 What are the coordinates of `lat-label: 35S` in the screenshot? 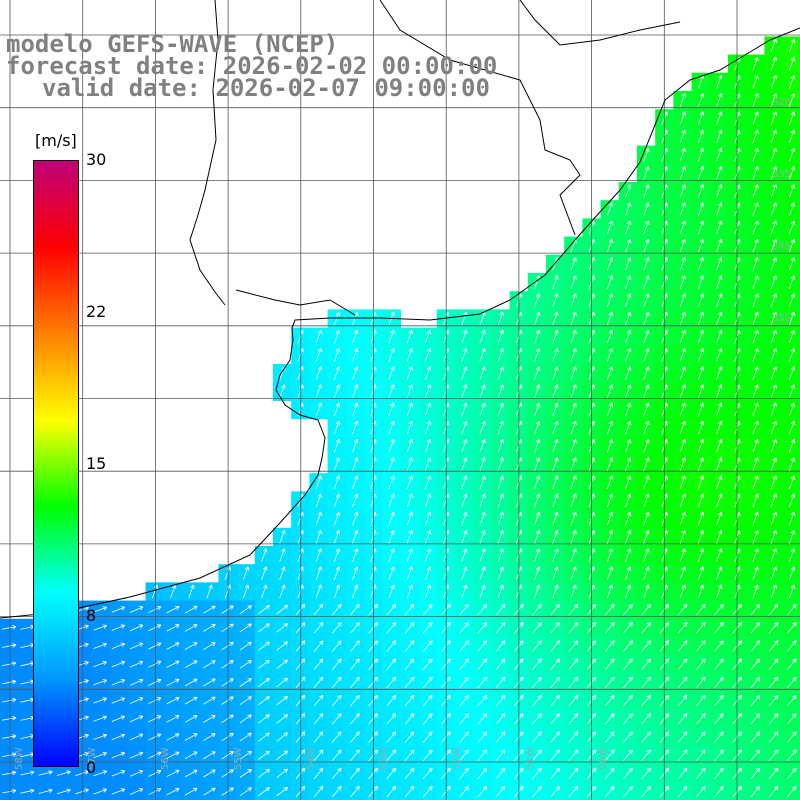 It's located at (781, 318).